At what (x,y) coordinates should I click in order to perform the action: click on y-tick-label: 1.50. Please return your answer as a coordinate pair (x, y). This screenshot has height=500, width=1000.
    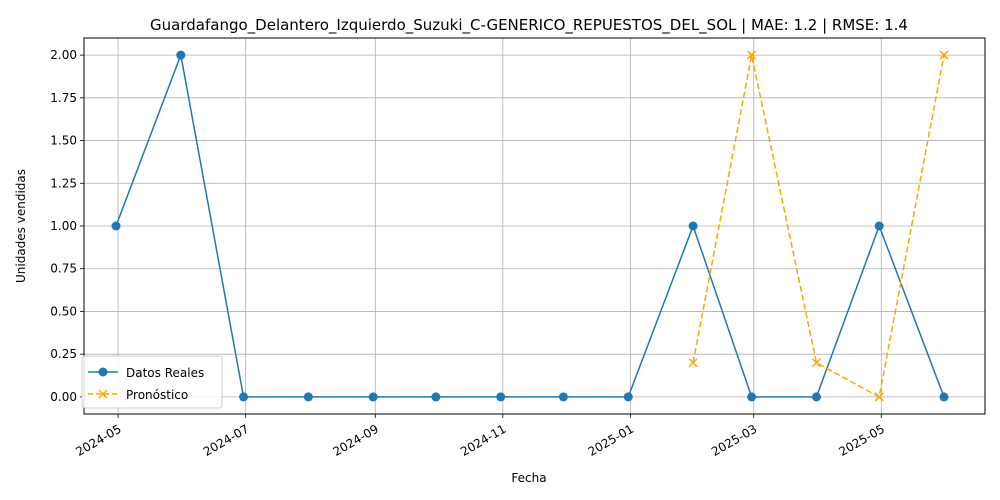
    Looking at the image, I should click on (63, 141).